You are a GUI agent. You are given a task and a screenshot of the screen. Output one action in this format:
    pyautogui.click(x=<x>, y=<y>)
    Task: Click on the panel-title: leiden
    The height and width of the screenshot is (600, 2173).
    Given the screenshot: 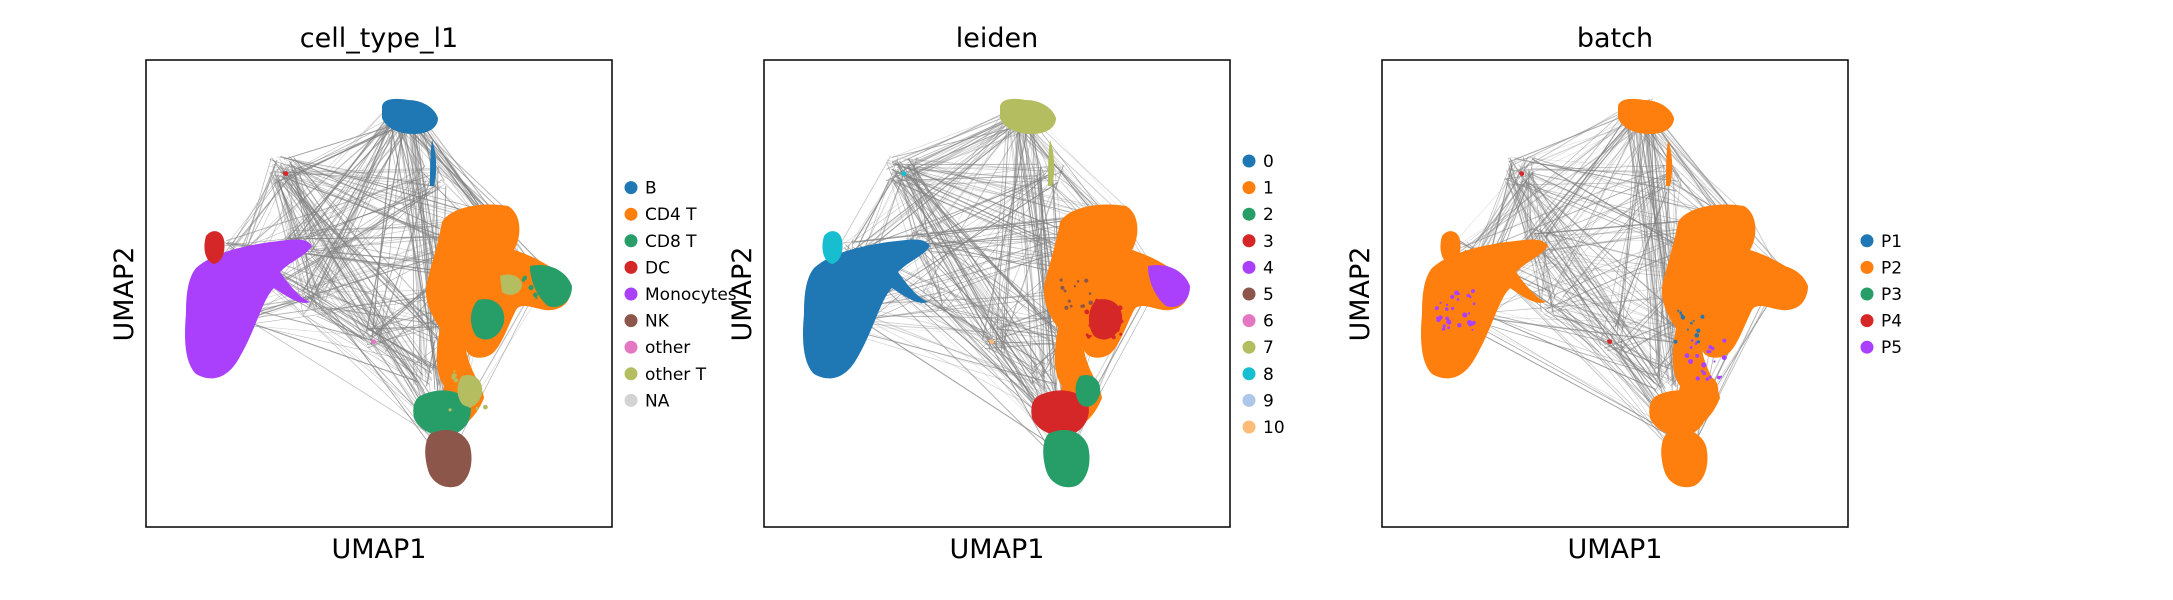 What is the action you would take?
    pyautogui.click(x=997, y=38)
    